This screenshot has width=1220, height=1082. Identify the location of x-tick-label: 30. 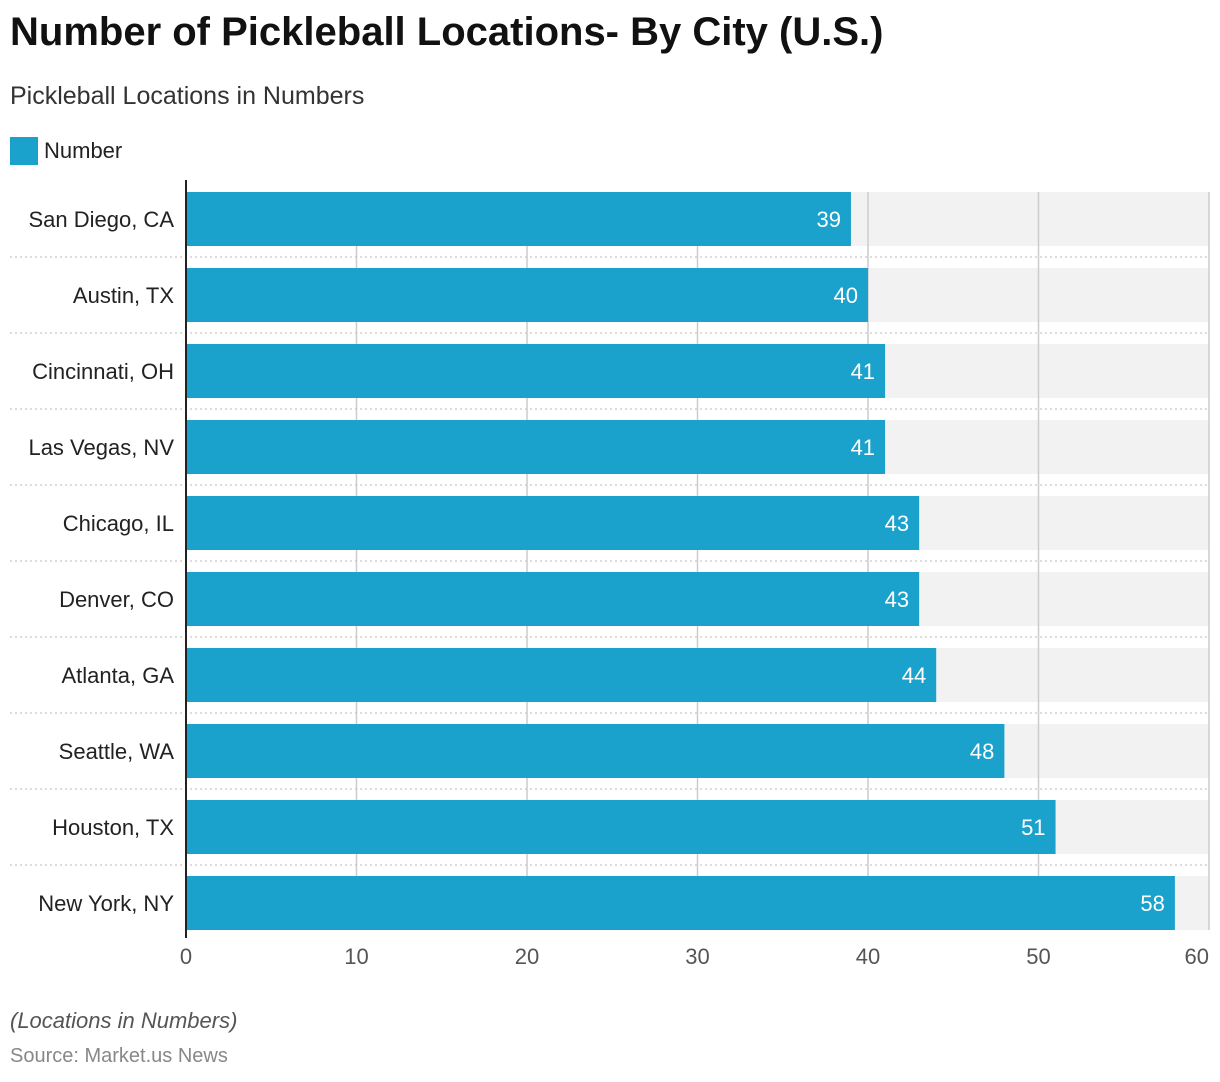
(697, 956).